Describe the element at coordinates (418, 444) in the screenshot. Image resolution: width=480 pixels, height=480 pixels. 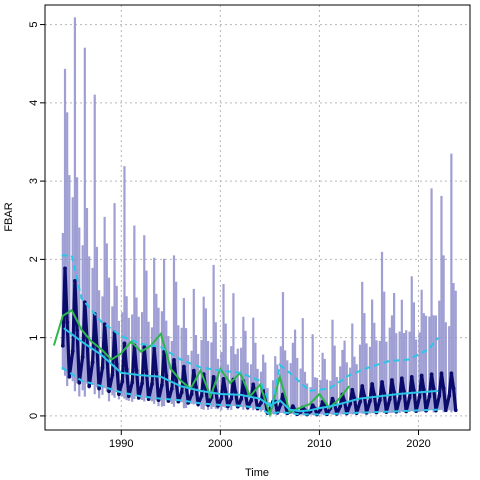
I see `x-tick-label: 2020` at that location.